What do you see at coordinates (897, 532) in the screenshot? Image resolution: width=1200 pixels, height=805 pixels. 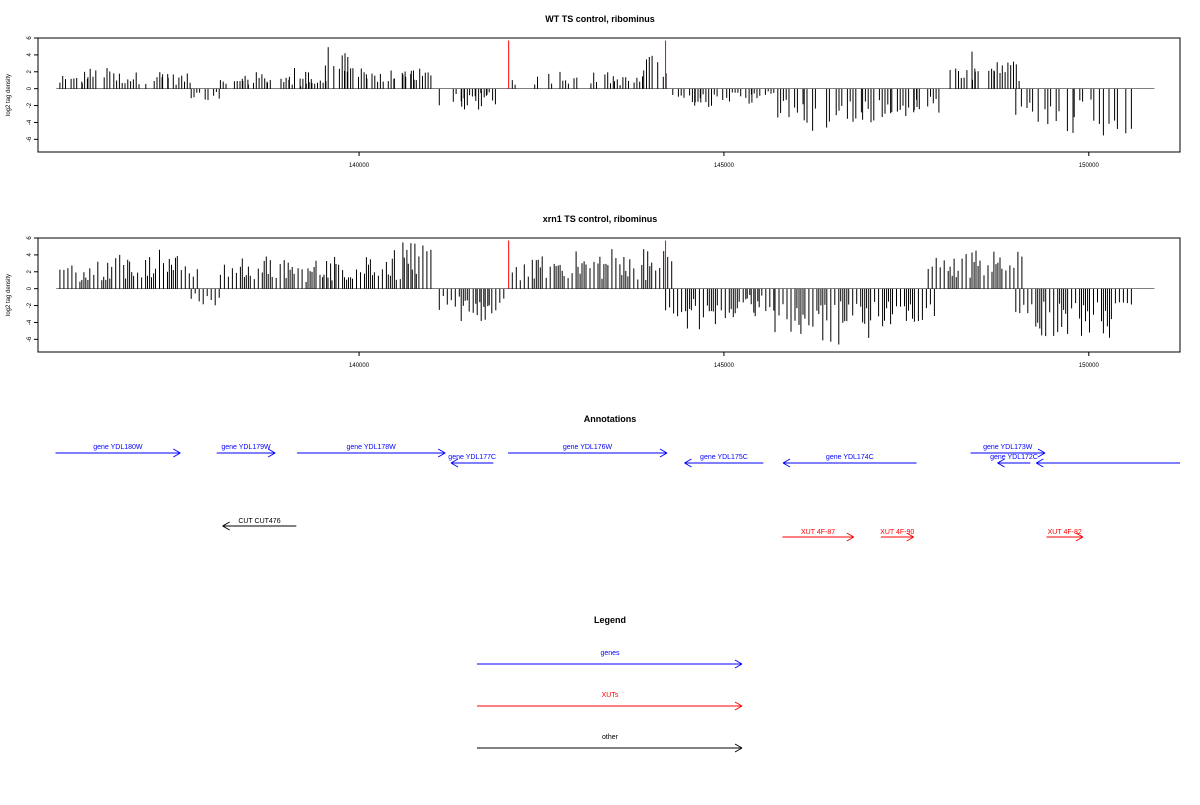 I see `xut-label: XUT 4F-90` at bounding box center [897, 532].